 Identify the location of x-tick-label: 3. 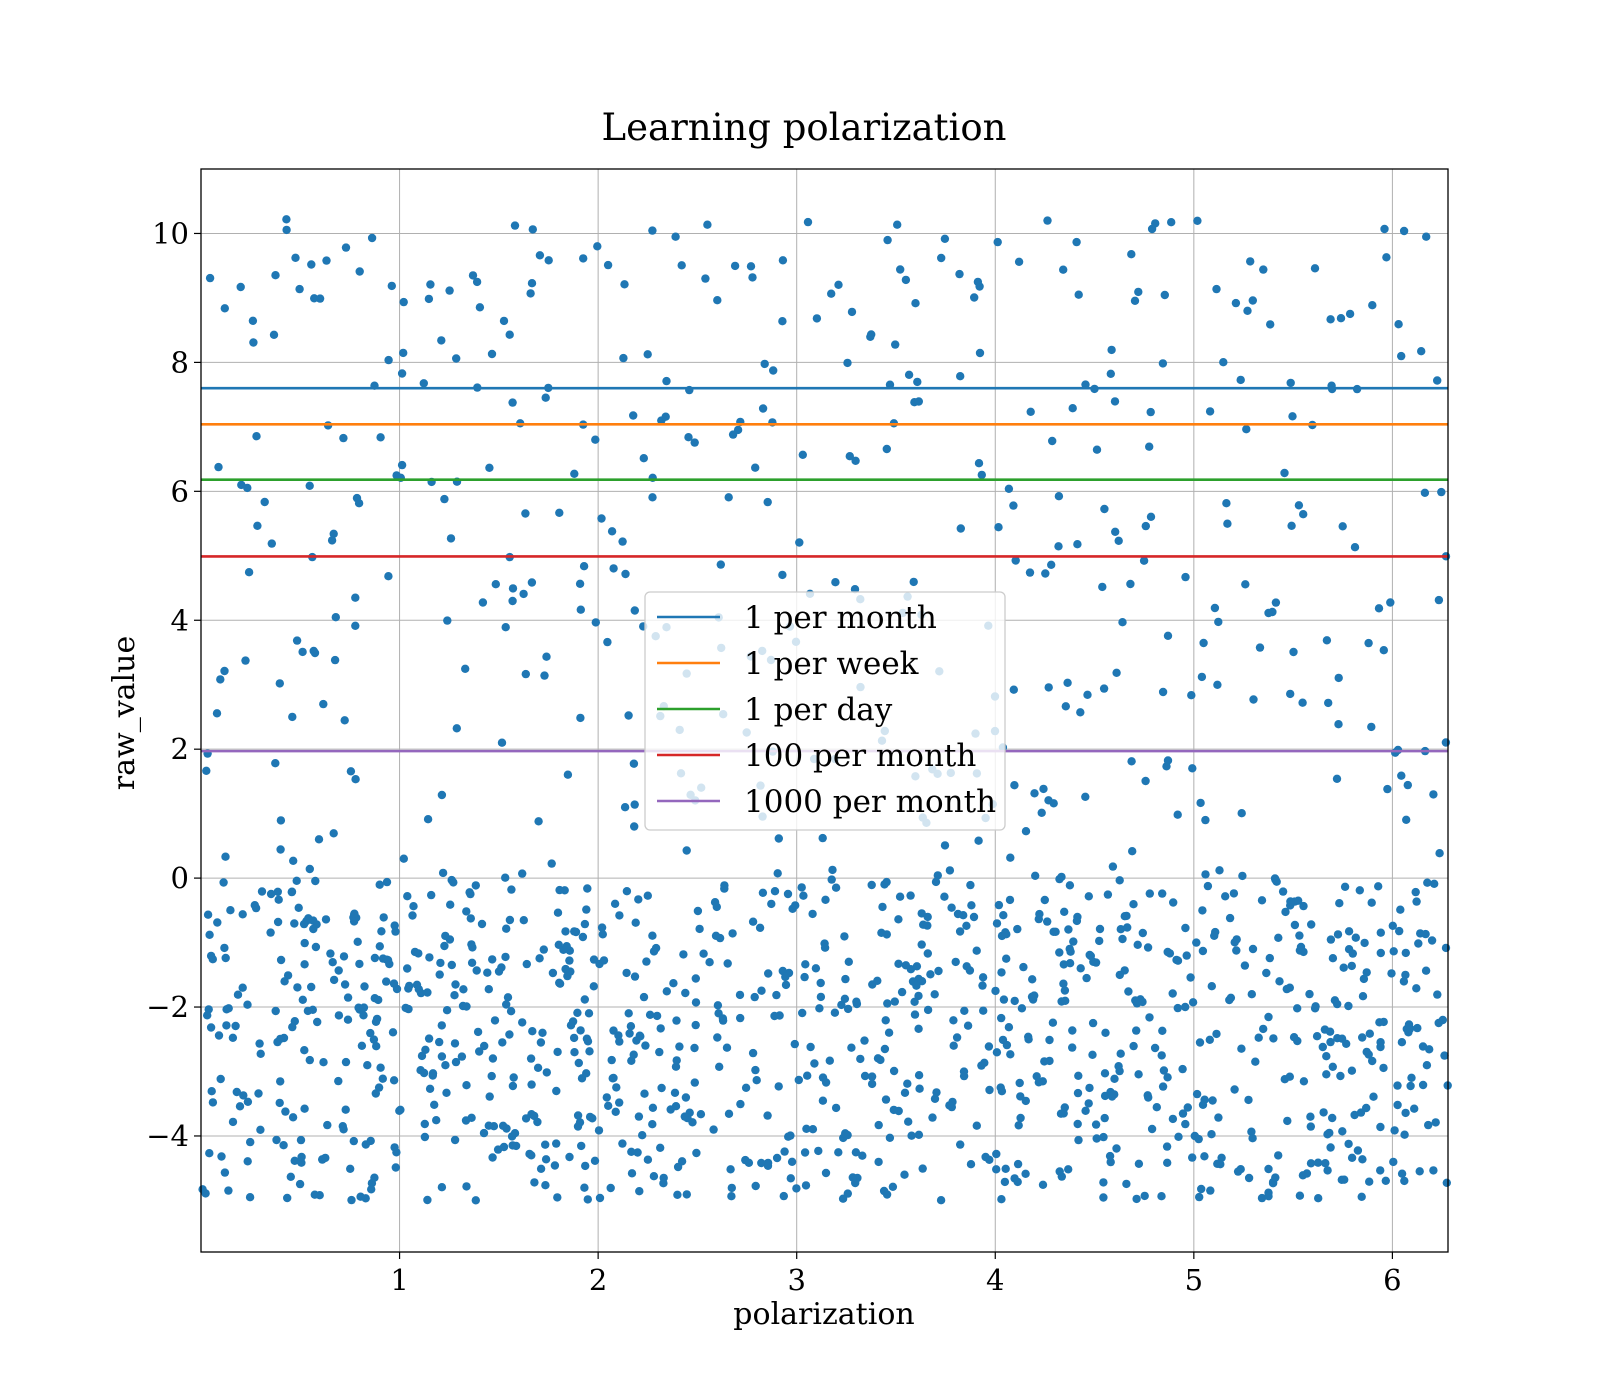
(796, 1280).